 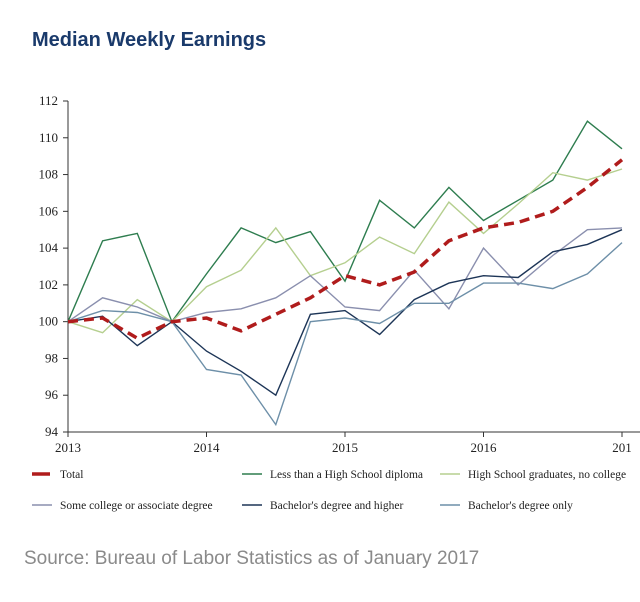 I want to click on x-tick-label: 2016, so click(x=484, y=447).